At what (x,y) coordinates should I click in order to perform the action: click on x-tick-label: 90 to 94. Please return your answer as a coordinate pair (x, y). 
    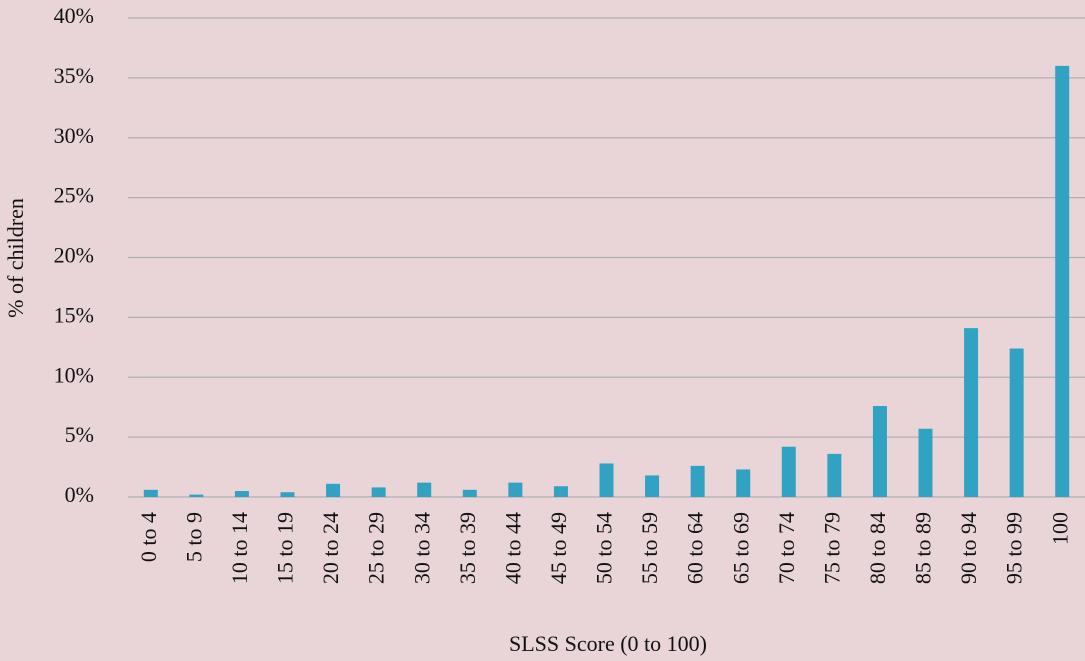
    Looking at the image, I should click on (968, 548).